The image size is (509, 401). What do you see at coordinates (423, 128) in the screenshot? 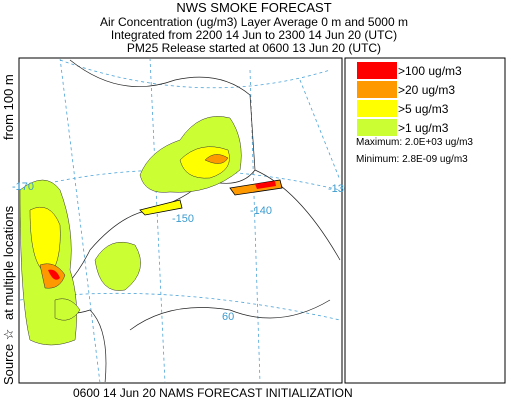
I see `legend-label: >1 ug/m3` at bounding box center [423, 128].